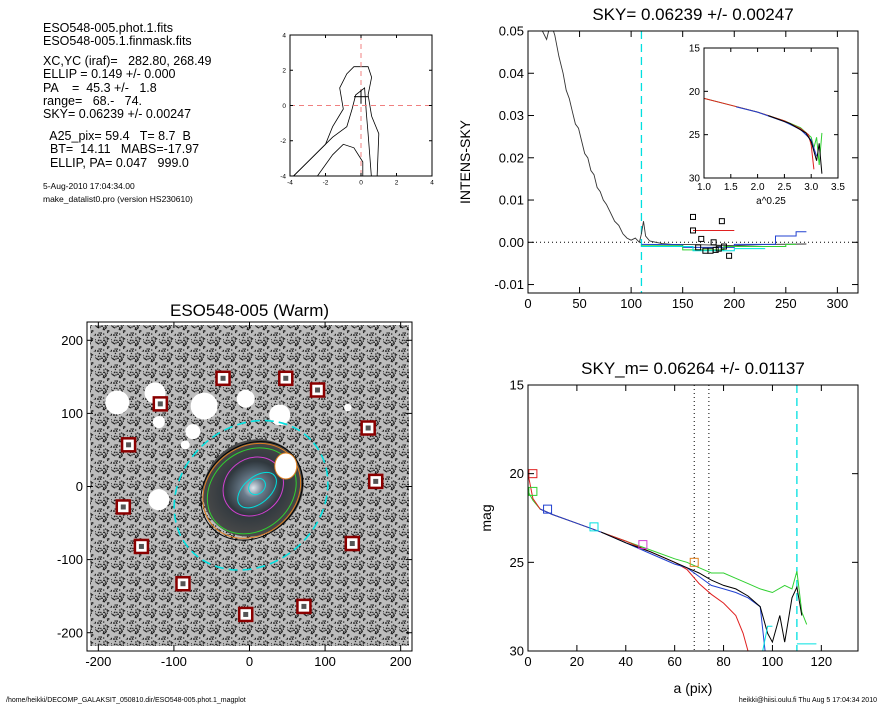  What do you see at coordinates (693, 368) in the screenshot?
I see `mag-plot-title: SKY_m= 0.06264 +/- 0.01137` at bounding box center [693, 368].